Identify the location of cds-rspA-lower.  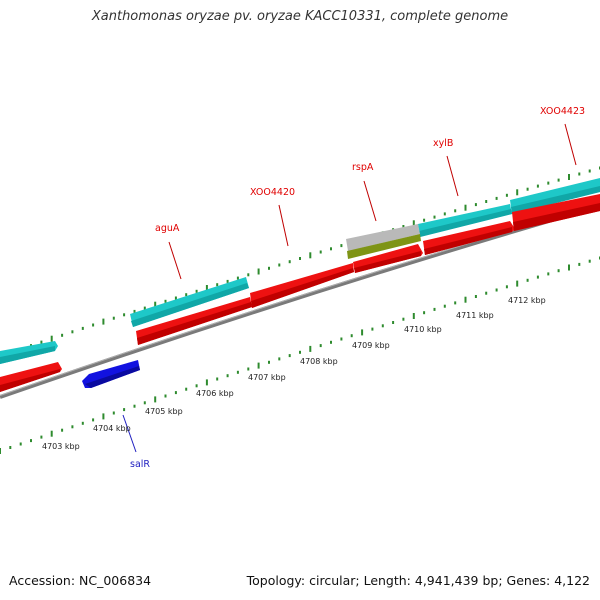
(384, 246).